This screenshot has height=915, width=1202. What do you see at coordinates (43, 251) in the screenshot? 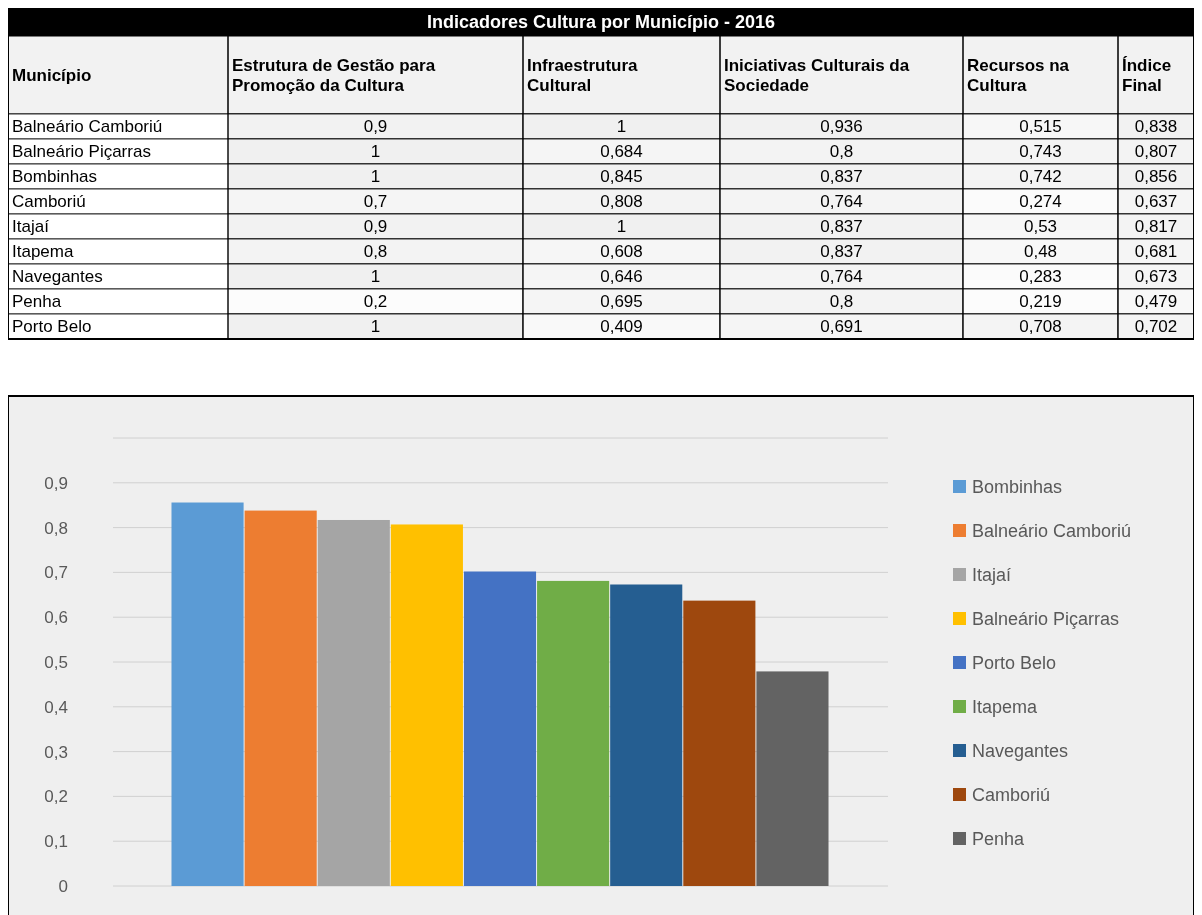
I see `y-tick-label: Itapema` at bounding box center [43, 251].